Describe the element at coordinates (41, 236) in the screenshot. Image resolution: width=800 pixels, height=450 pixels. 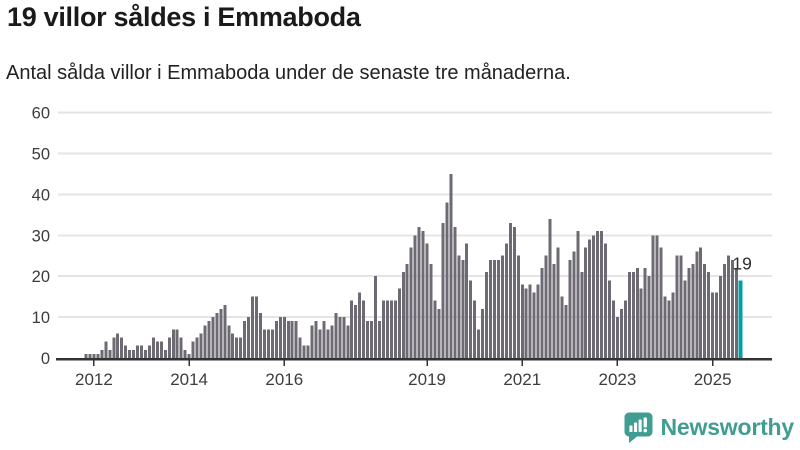
I see `y-axis-tick-label: 30` at that location.